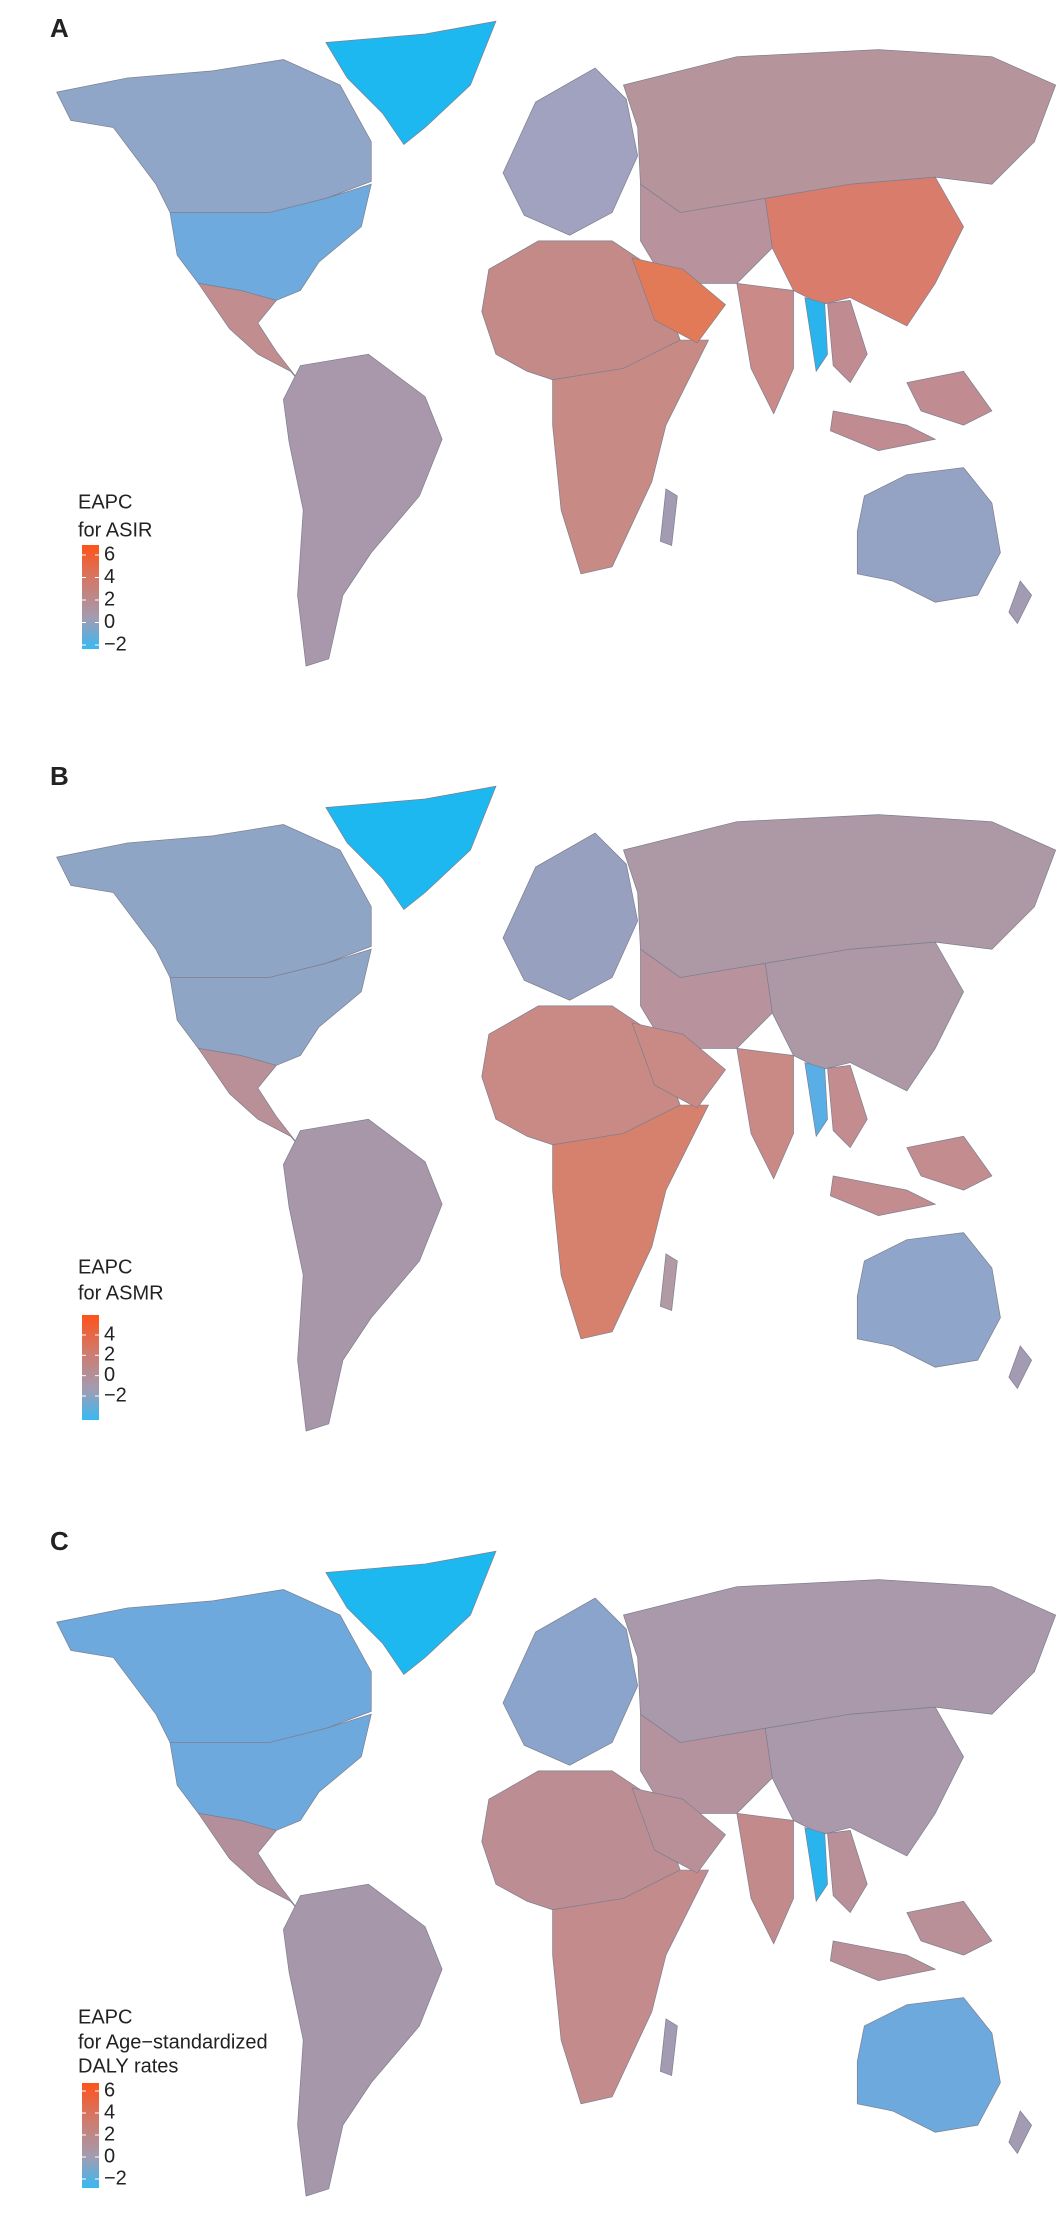 The width and height of the screenshot is (1063, 2234). Describe the element at coordinates (115, 530) in the screenshot. I see `legend-title: for ASIR` at that location.